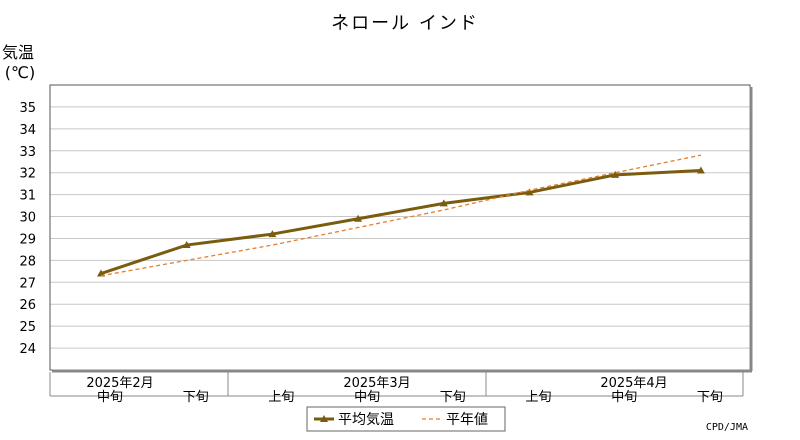 Image resolution: width=800 pixels, height=440 pixels. What do you see at coordinates (27, 130) in the screenshot?
I see `y-tick-label: 34` at bounding box center [27, 130].